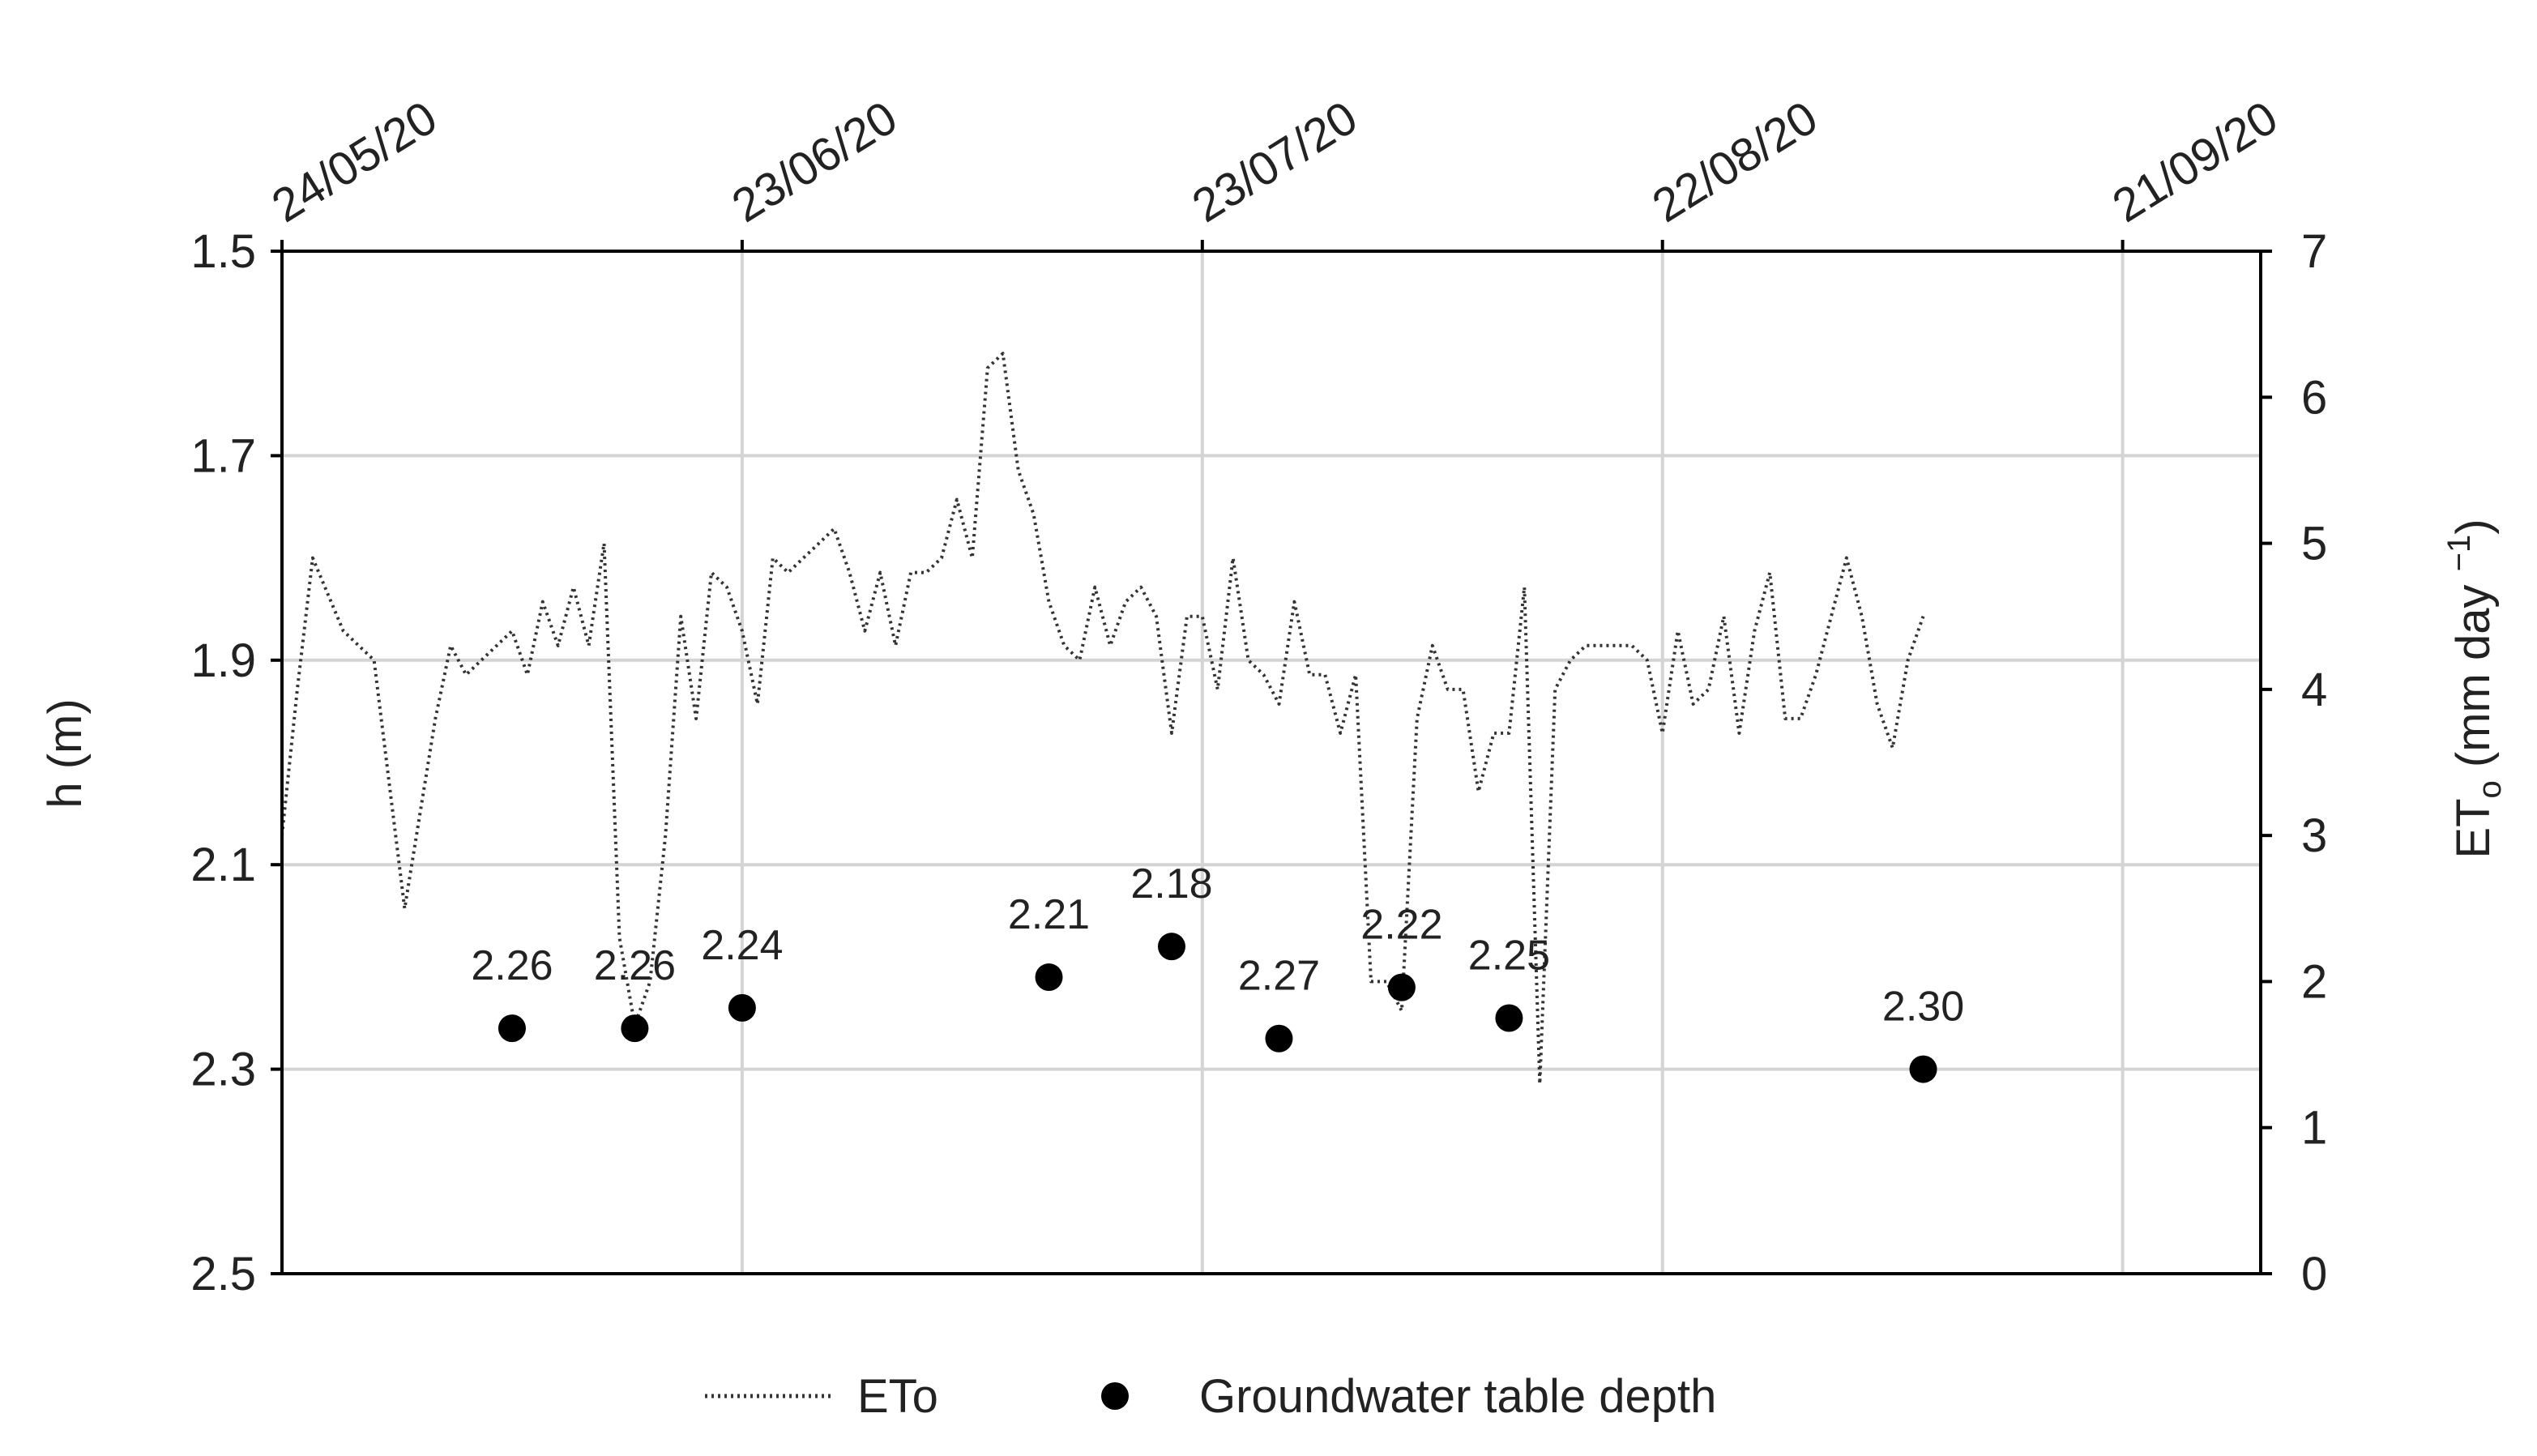  I want to click on legend-groundwater-label: Groundwater table depth, so click(1457, 1396).